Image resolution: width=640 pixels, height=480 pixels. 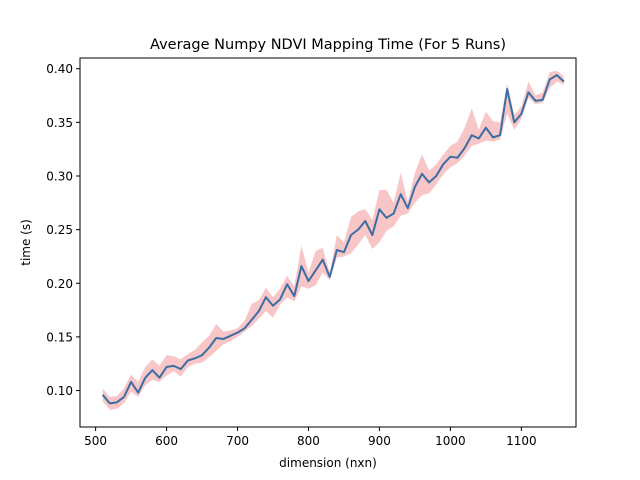 I want to click on x-tick-label: 700, so click(x=237, y=441).